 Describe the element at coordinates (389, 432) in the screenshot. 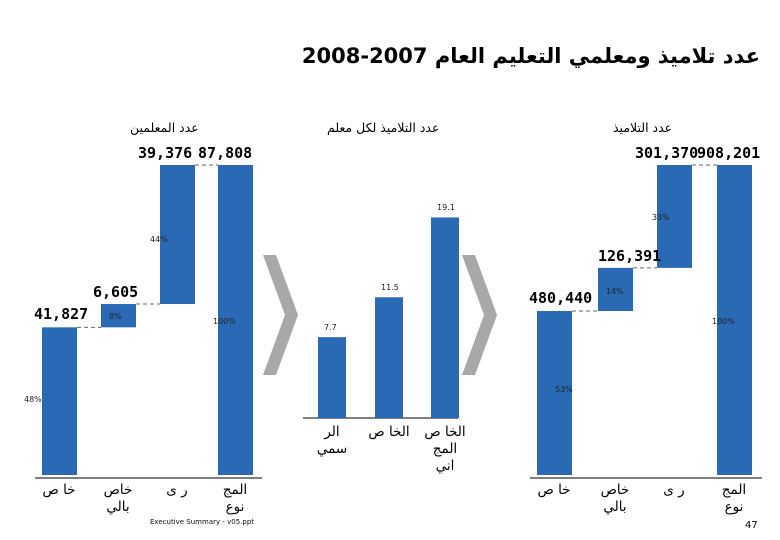

I see `ratio-category-label-1: الخا ص` at that location.